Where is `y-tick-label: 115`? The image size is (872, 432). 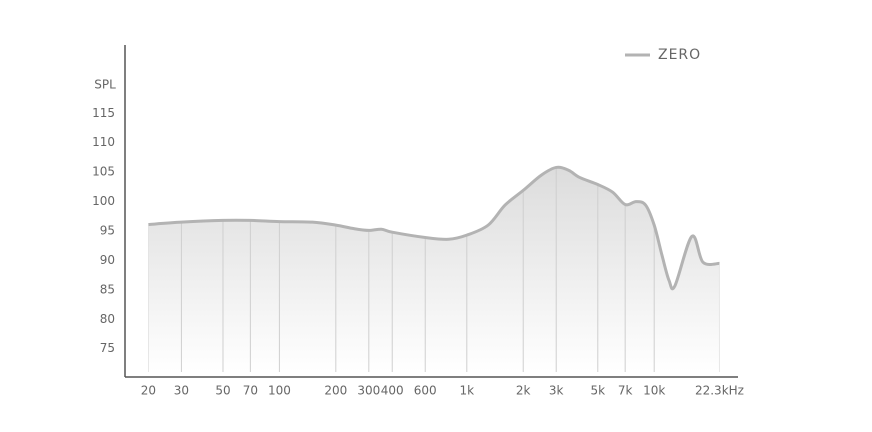 y-tick-label: 115 is located at coordinates (103, 113).